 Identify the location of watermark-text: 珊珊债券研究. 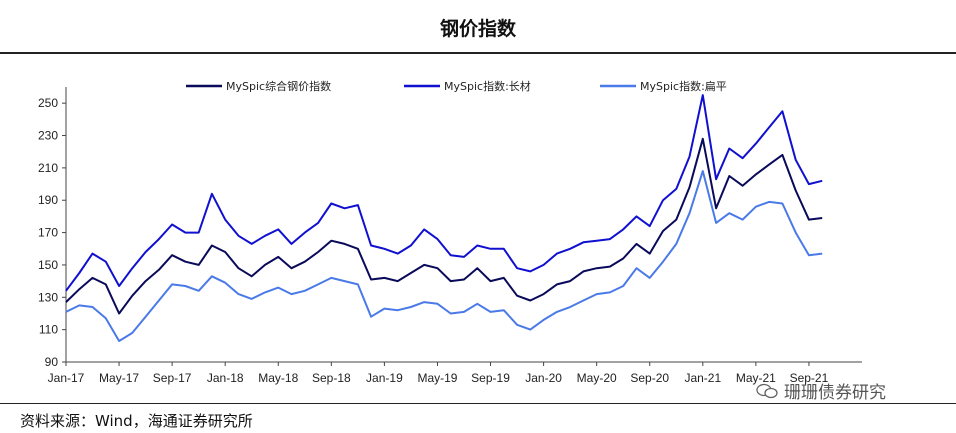
(835, 393).